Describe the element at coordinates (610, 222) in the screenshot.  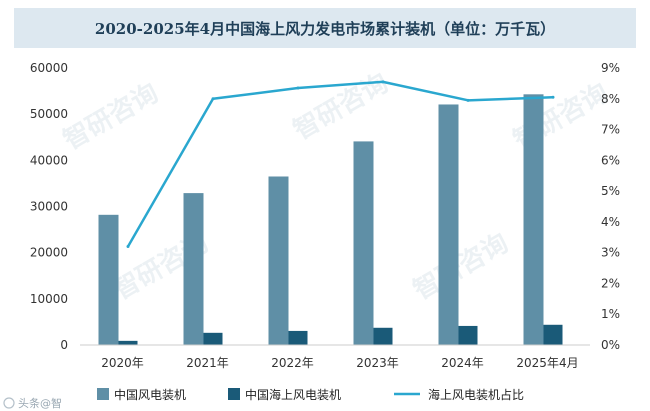
I see `y-right-tick-label: 4%` at that location.